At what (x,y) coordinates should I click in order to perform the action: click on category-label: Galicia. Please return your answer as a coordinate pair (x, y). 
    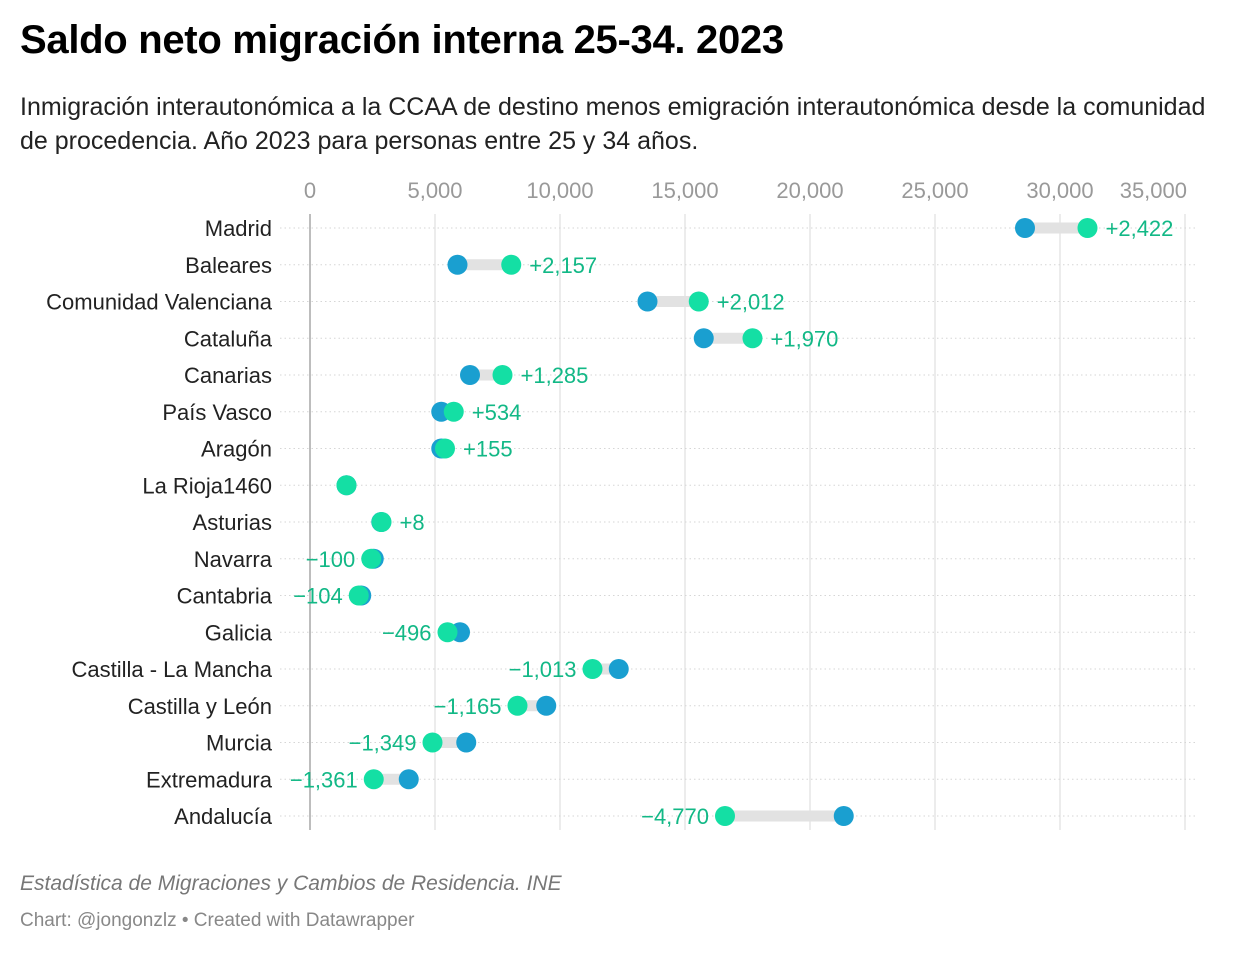
    Looking at the image, I should click on (239, 632).